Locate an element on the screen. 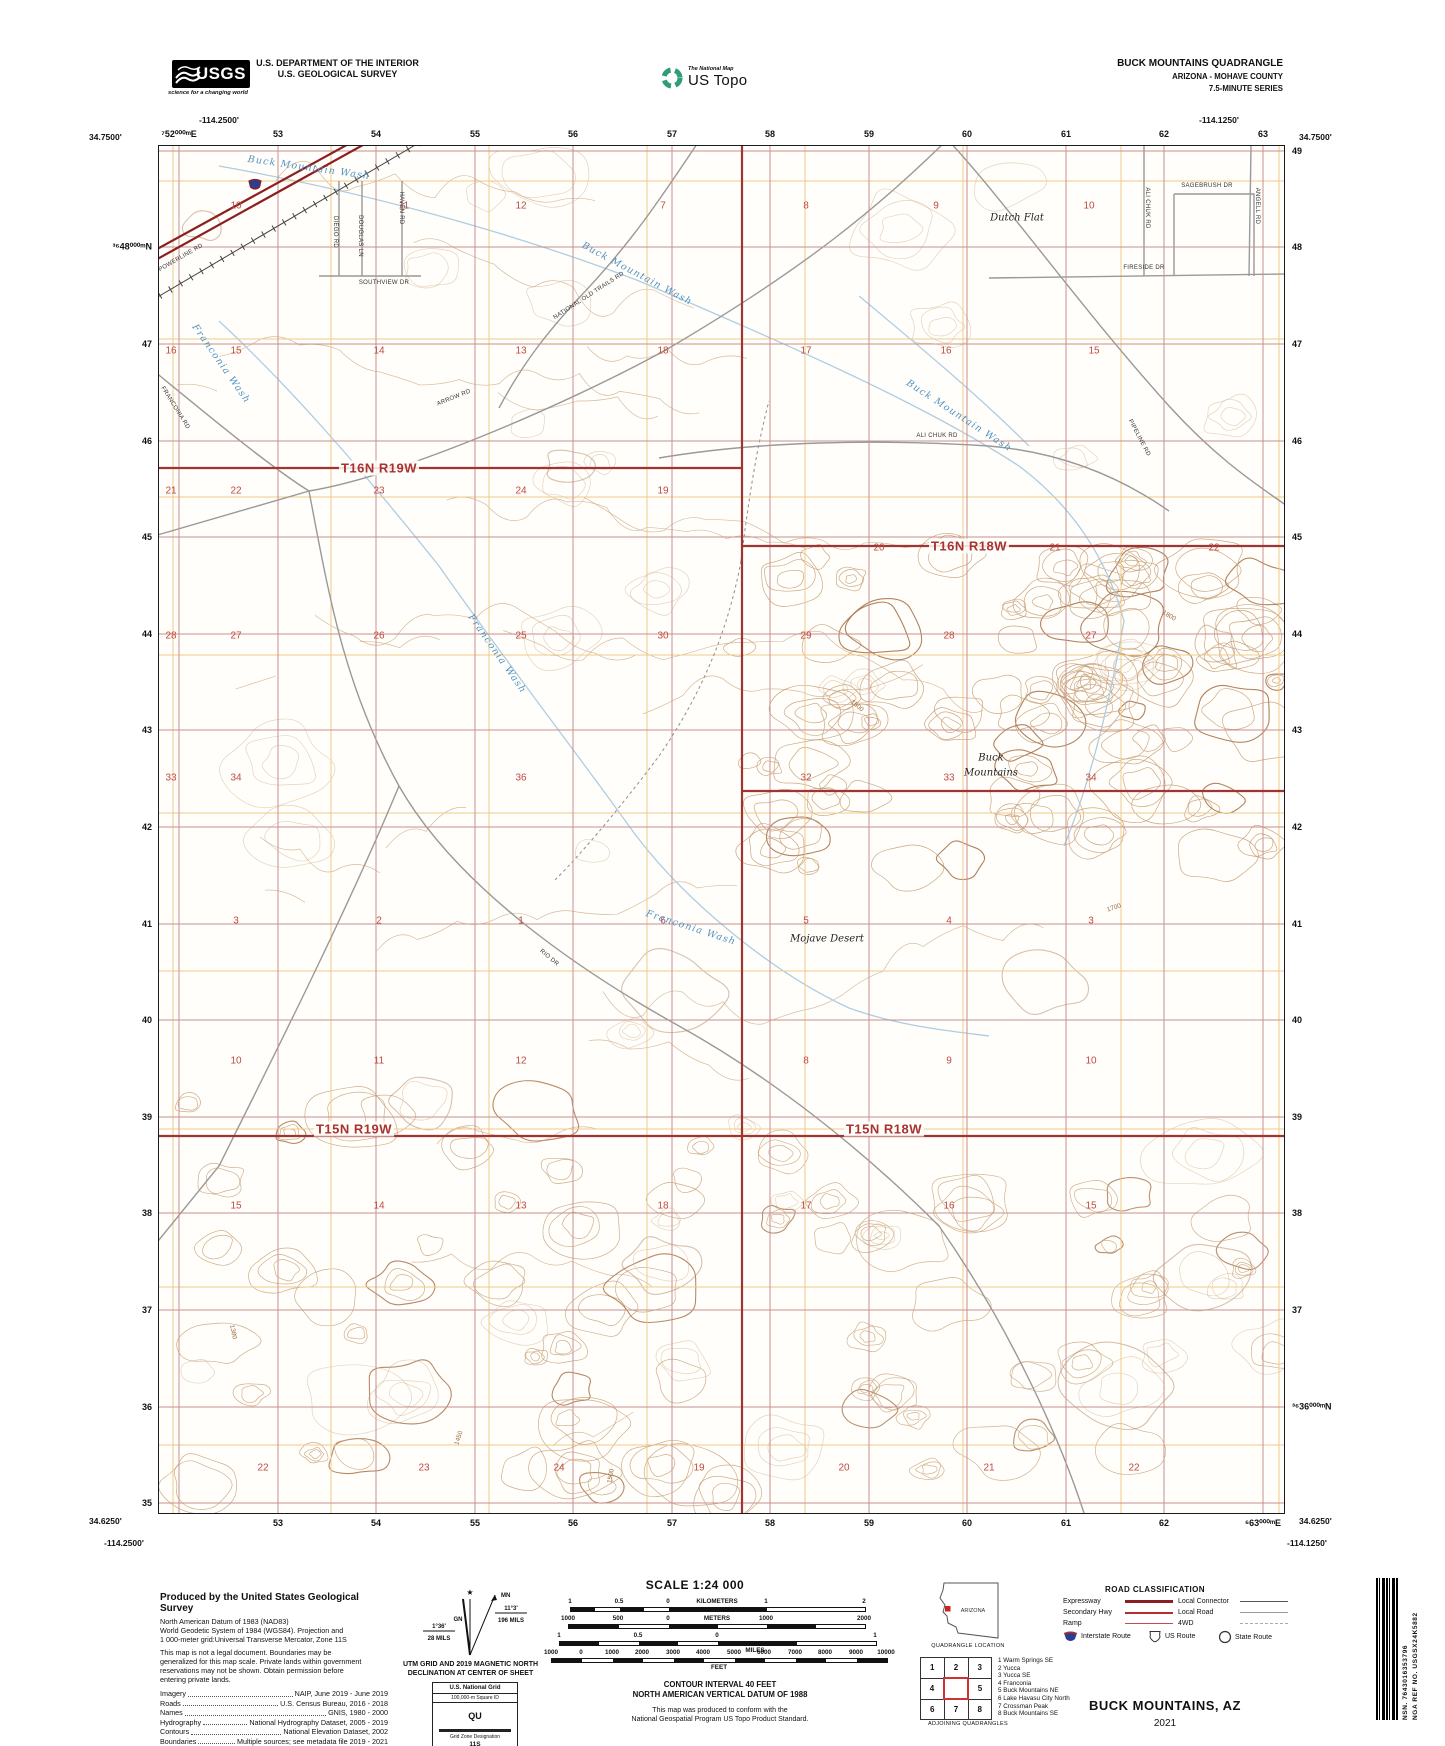  place-label: Buck is located at coordinates (991, 758).